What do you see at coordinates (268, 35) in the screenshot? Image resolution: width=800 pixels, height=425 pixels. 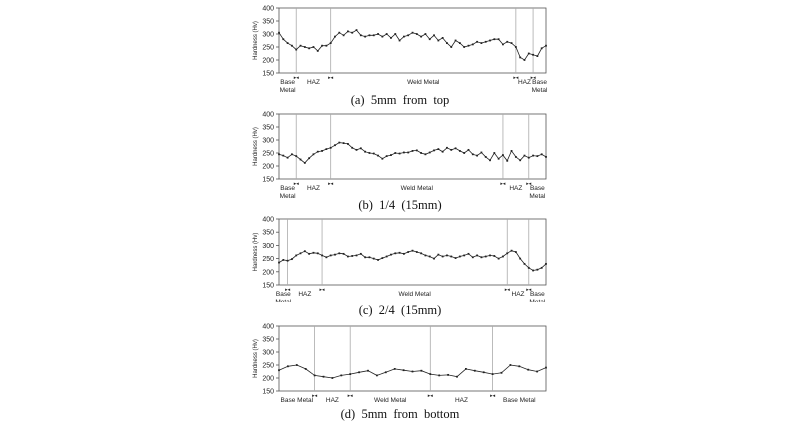 I see `y-tick-label: 300` at bounding box center [268, 35].